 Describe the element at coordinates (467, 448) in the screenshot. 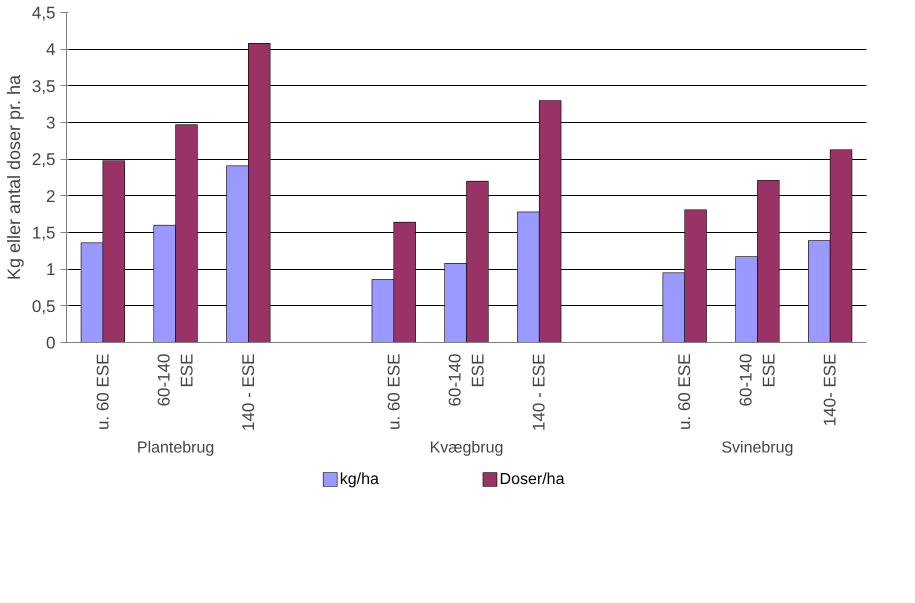

I see `text: Kvægbrug` at that location.